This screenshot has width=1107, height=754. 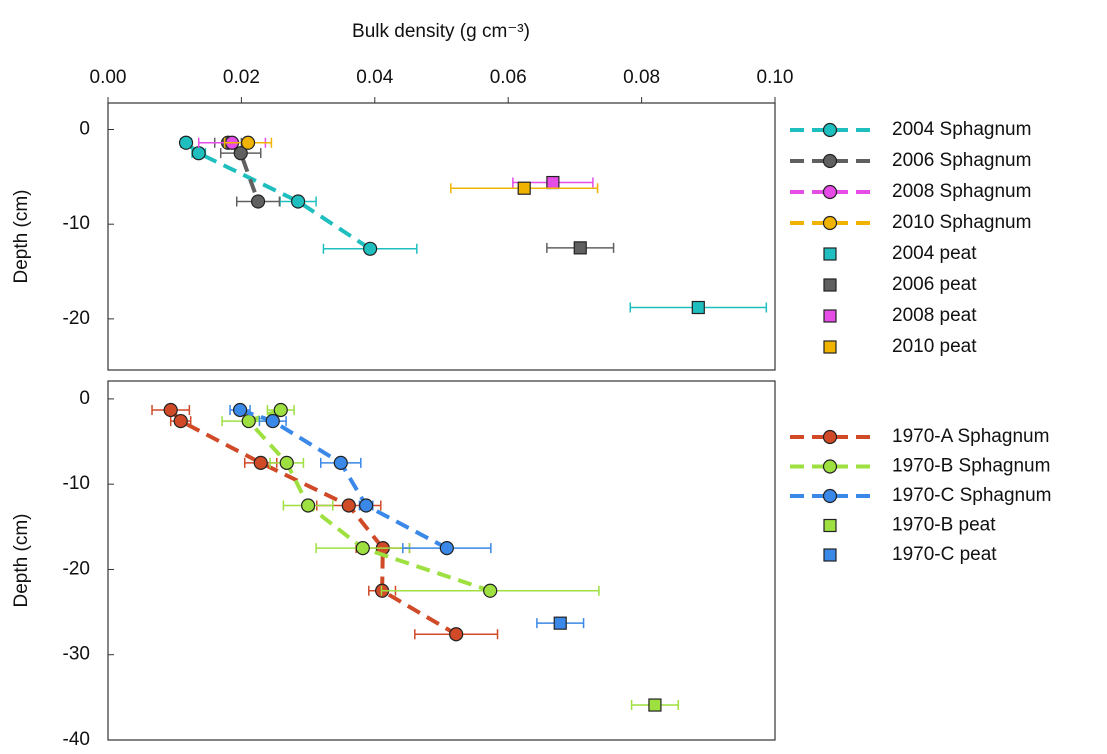 What do you see at coordinates (971, 466) in the screenshot?
I see `legend-label: 1970-B Sphagnum` at bounding box center [971, 466].